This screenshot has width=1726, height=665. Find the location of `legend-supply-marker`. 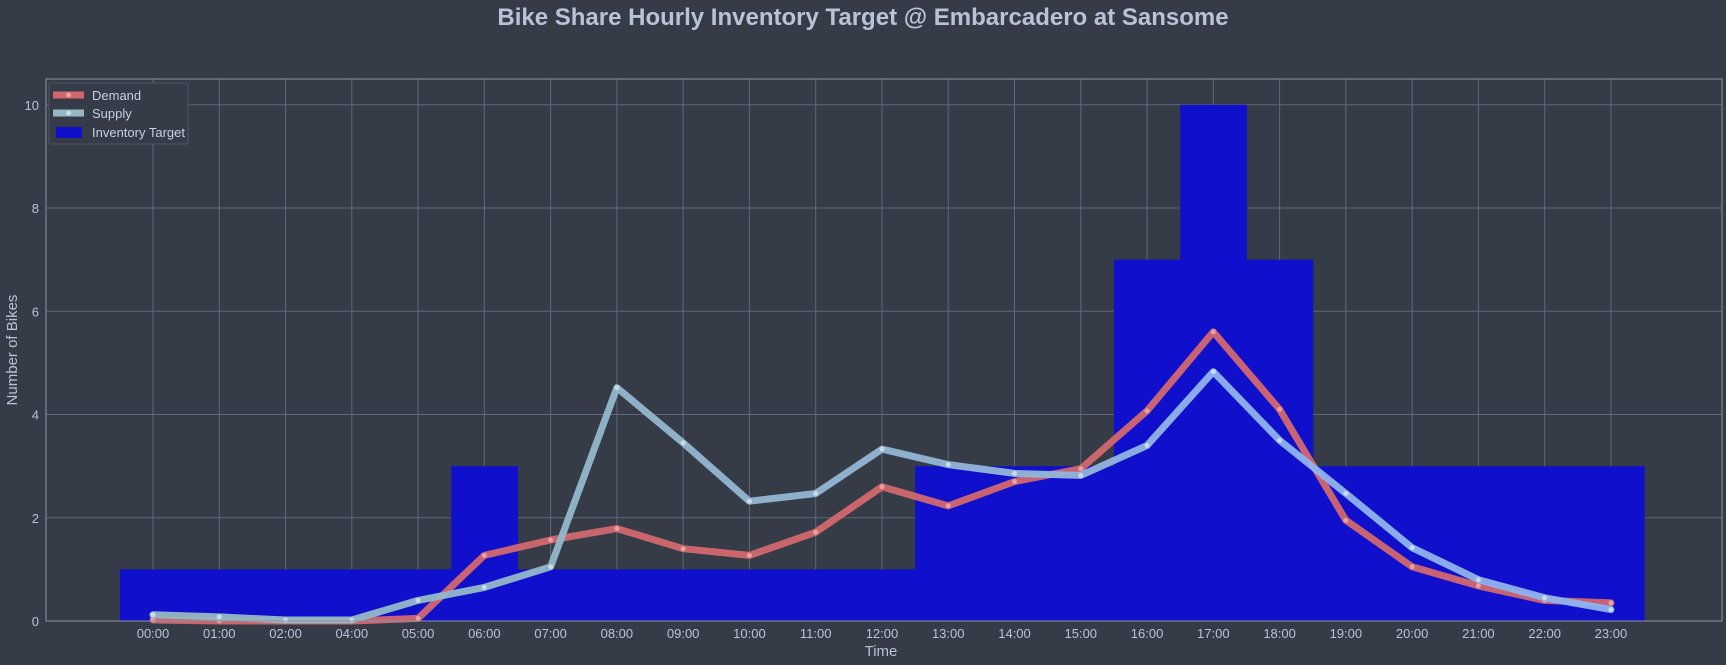

legend-supply-marker is located at coordinates (68, 113).